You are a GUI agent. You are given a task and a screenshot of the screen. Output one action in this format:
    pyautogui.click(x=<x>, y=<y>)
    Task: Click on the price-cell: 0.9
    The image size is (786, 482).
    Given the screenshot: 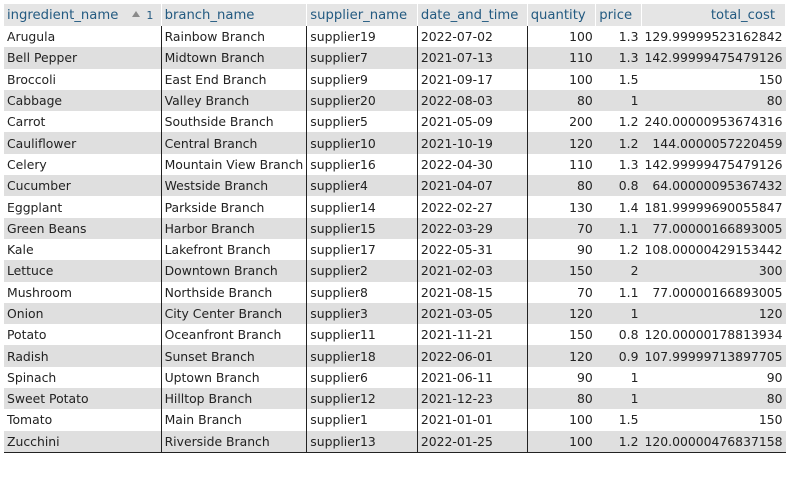 What is the action you would take?
    pyautogui.click(x=618, y=356)
    